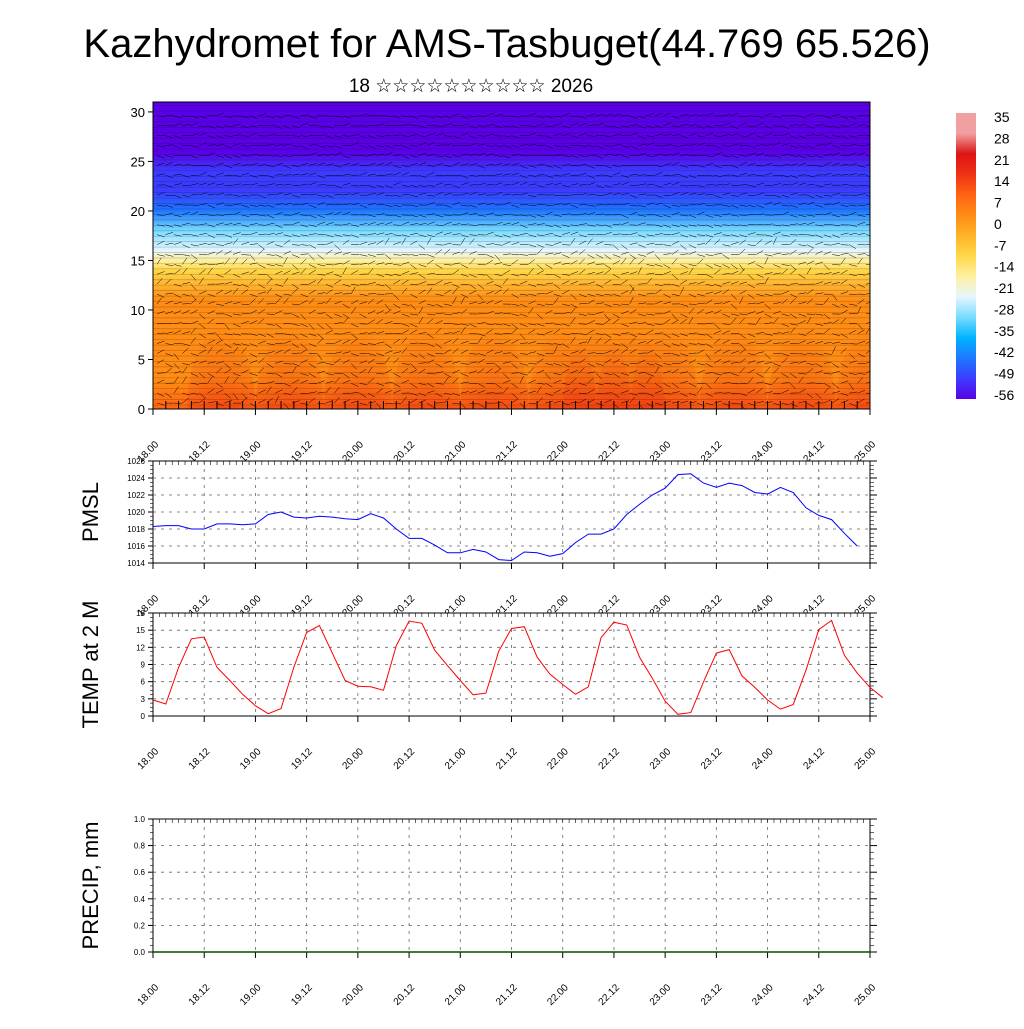 Image resolution: width=1024 pixels, height=1029 pixels. What do you see at coordinates (251, 759) in the screenshot?
I see `temp-x-tick-label: 19.00` at bounding box center [251, 759].